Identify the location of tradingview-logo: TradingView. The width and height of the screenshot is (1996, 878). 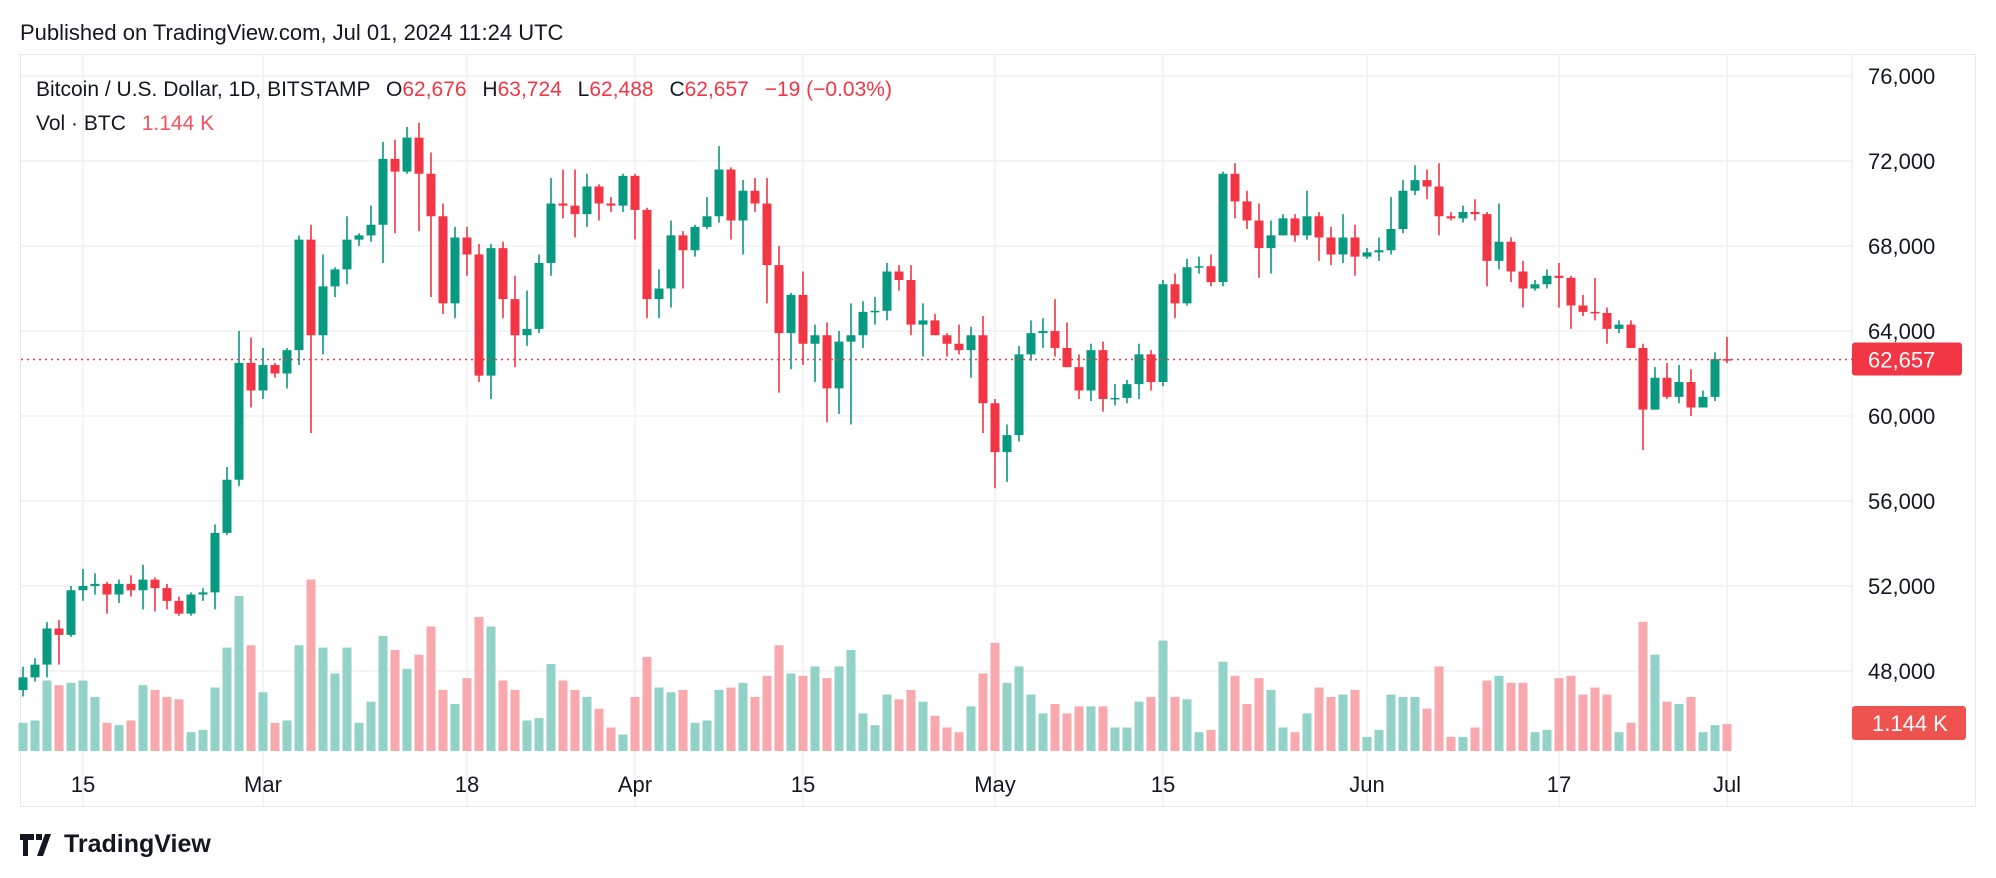
(115, 844).